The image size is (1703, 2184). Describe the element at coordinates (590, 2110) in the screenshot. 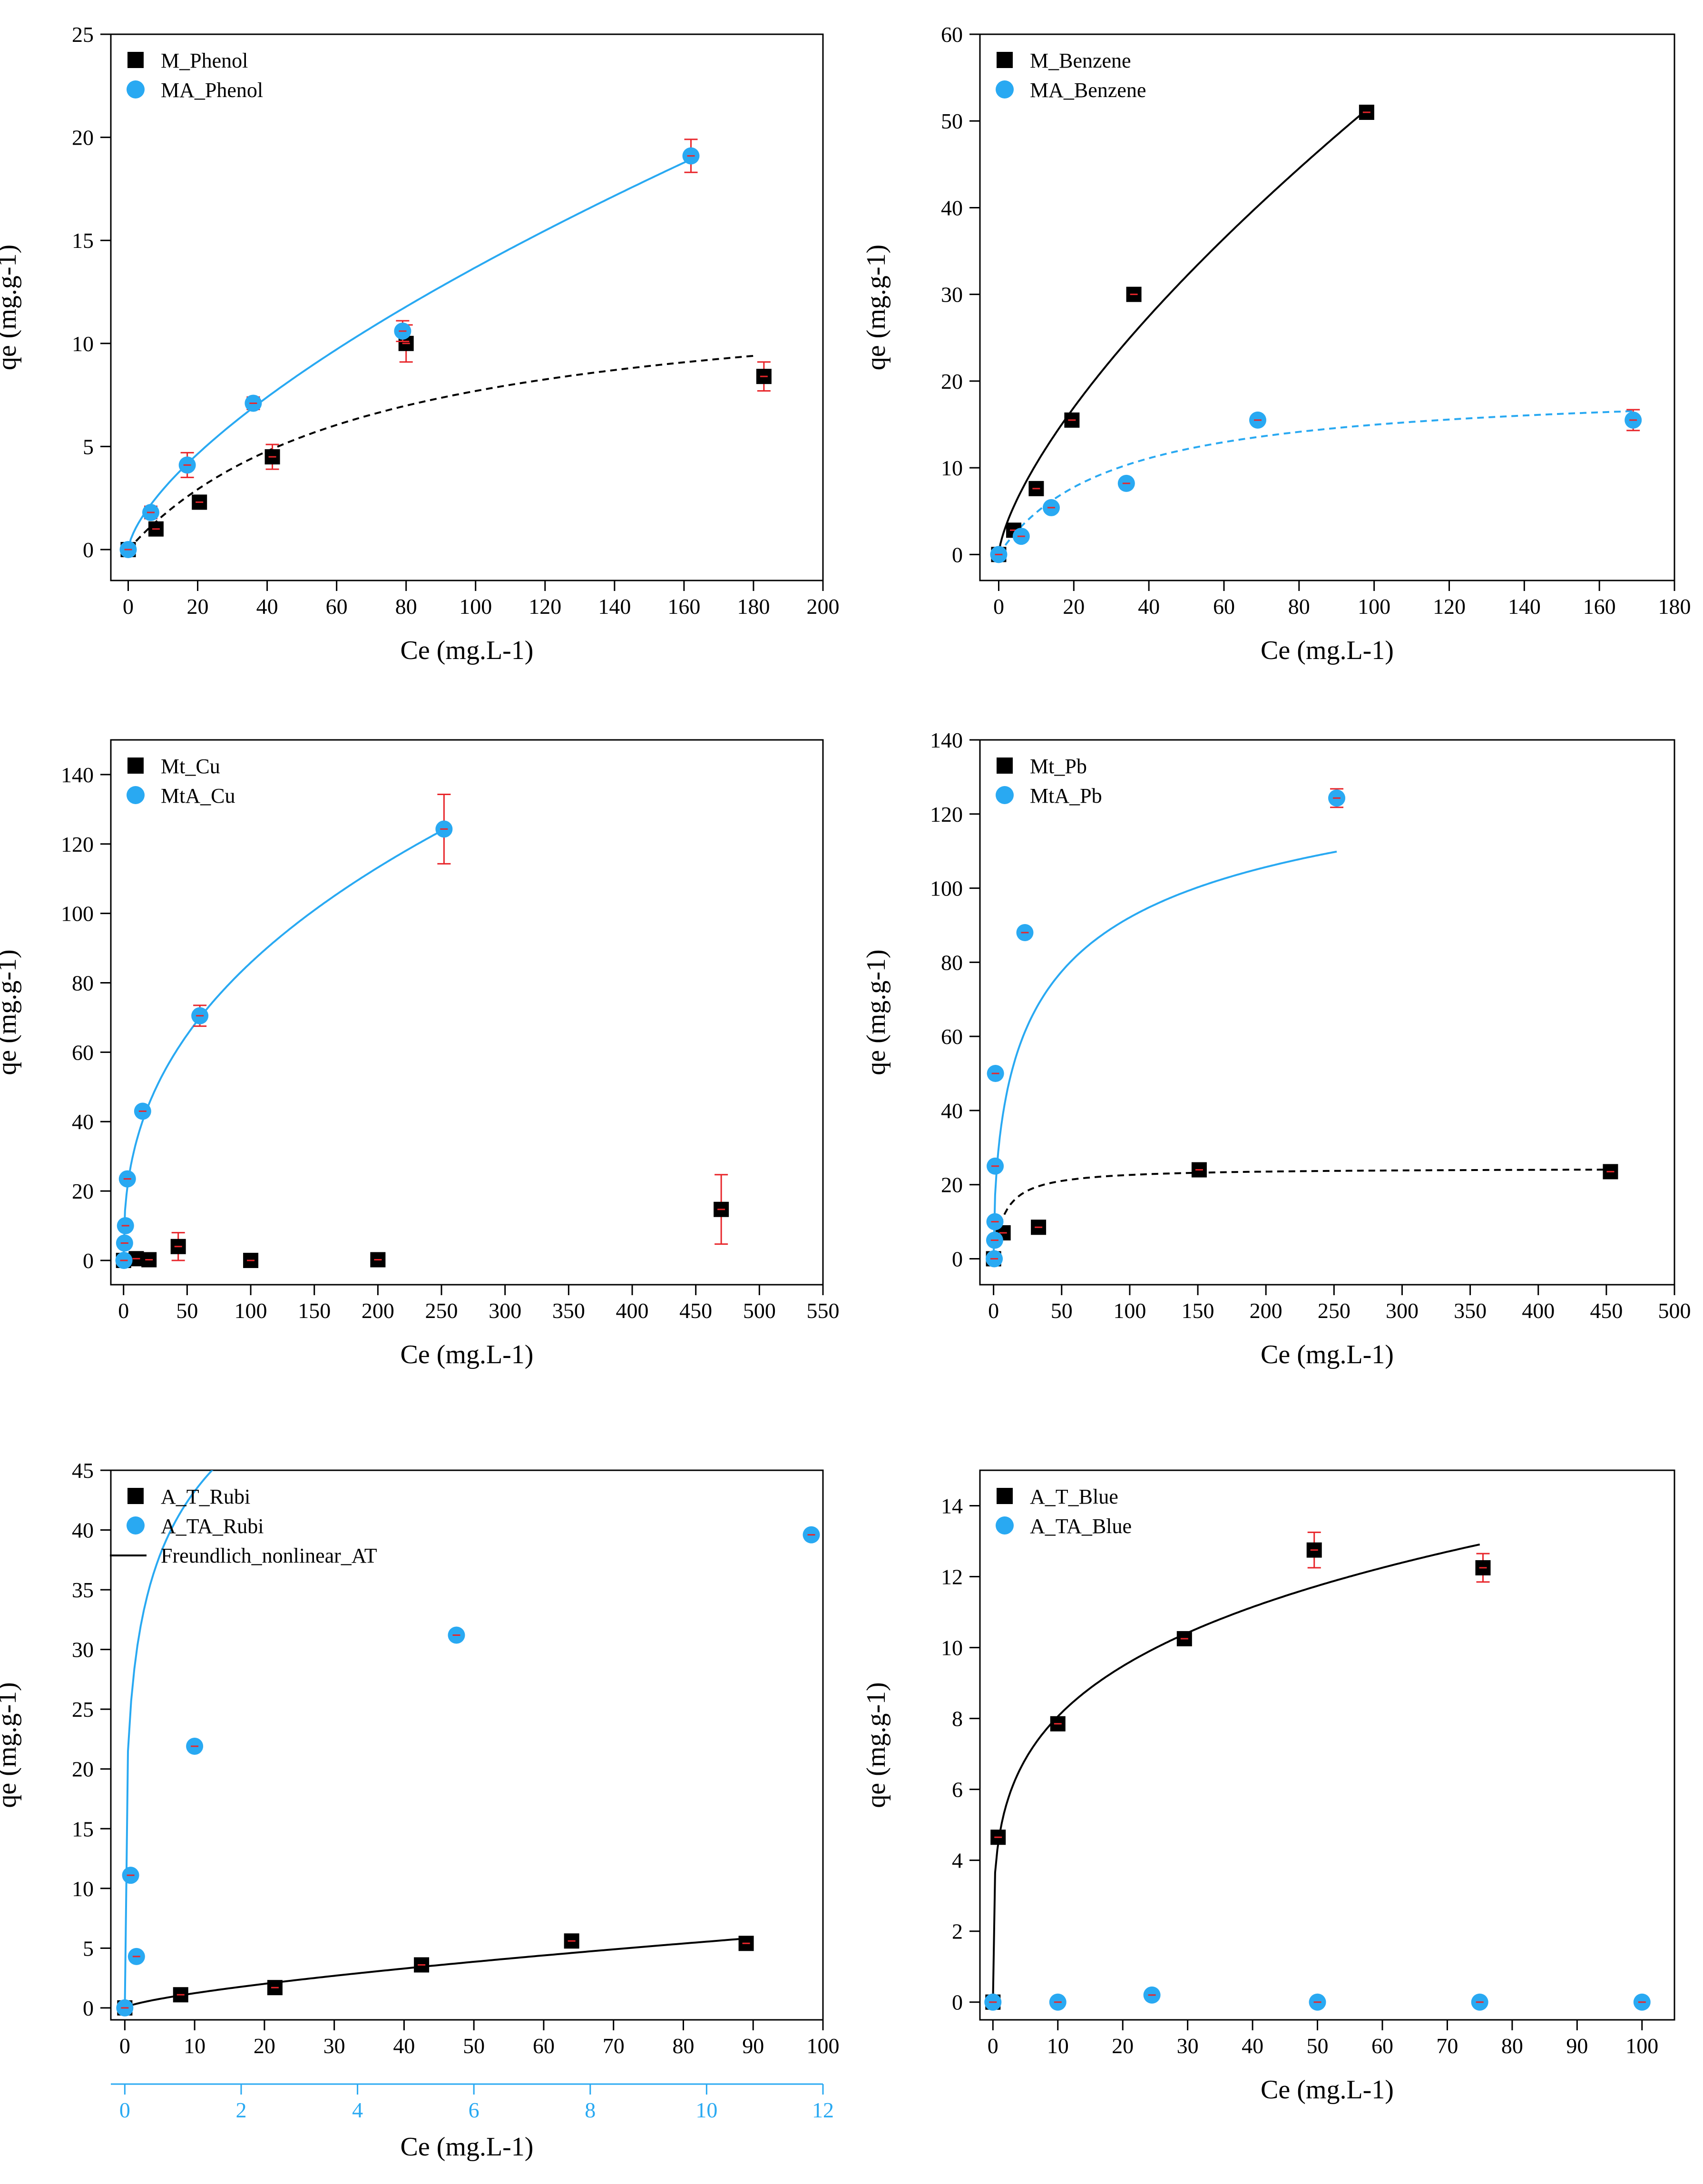

I see `x2-tick-label: 8` at that location.